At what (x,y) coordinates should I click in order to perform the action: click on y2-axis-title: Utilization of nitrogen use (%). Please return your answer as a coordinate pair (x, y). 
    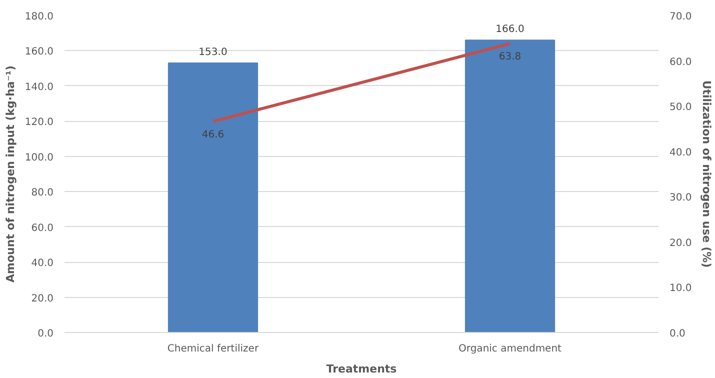
    Looking at the image, I should click on (706, 174).